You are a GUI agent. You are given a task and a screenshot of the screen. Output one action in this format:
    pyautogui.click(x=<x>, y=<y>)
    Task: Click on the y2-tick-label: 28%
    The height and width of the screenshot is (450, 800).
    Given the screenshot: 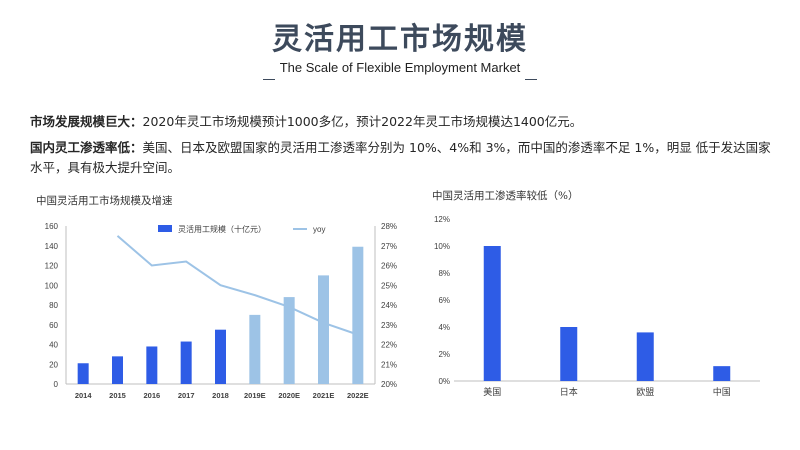 What is the action you would take?
    pyautogui.click(x=389, y=226)
    